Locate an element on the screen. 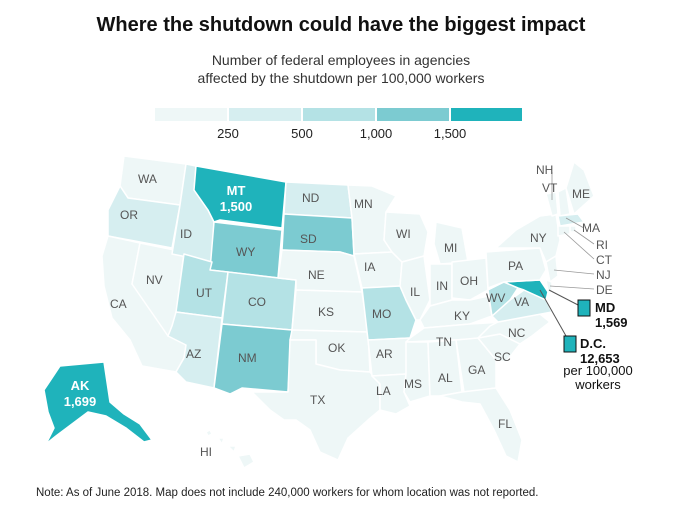 The image size is (682, 522). state-GA is located at coordinates (476, 365).